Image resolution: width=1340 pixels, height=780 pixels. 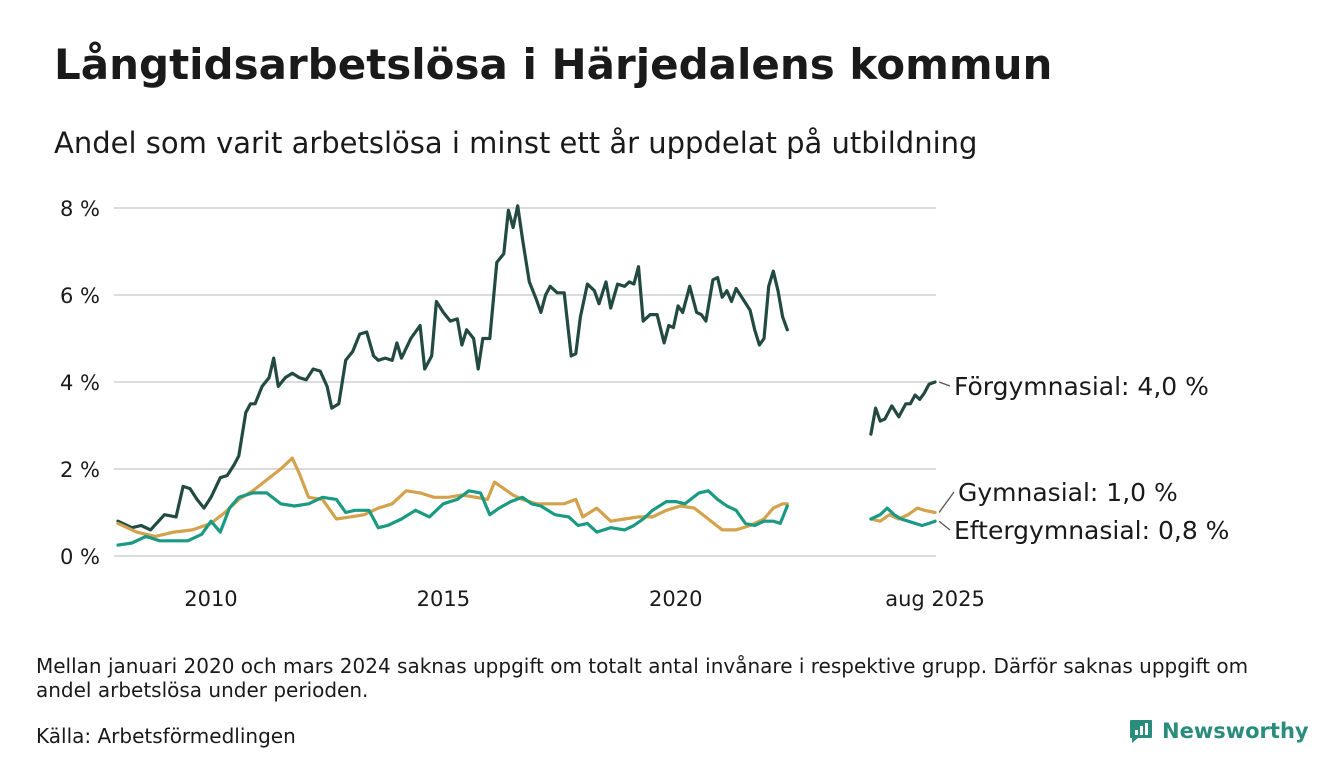 What do you see at coordinates (1091, 530) in the screenshot?
I see `end-label-eftergymnasial: Eftergymnasial: 0,8 %` at bounding box center [1091, 530].